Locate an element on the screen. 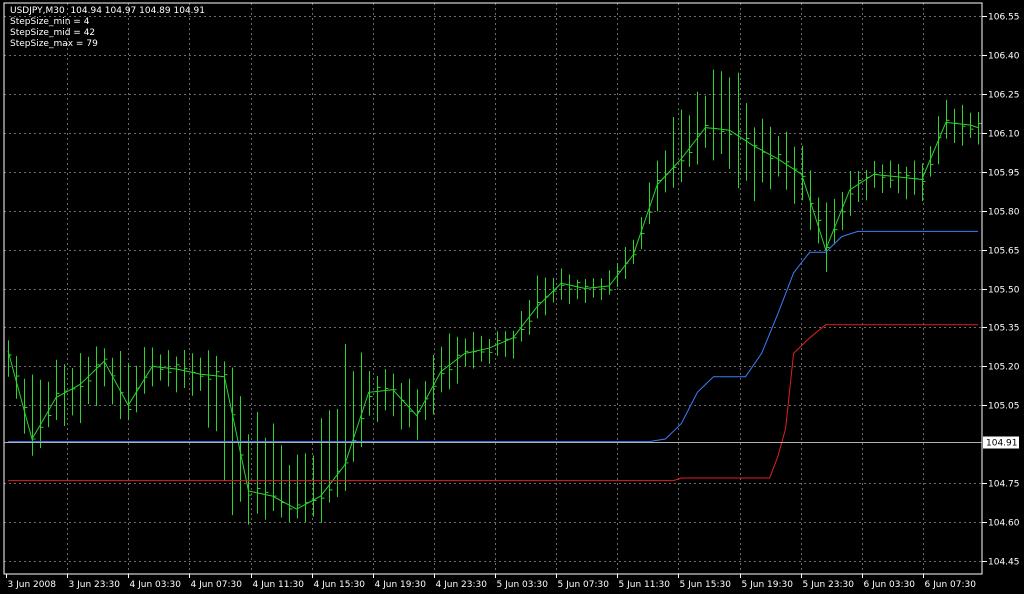 This screenshot has height=594, width=1024. x-tick-label: 5 Jun 03:30 is located at coordinates (523, 585).